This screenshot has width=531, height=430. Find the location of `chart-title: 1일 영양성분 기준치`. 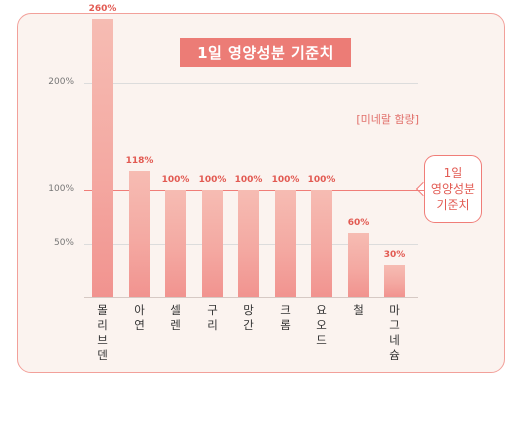

chart-title: 1일 영양성분 기준치 is located at coordinates (265, 52).